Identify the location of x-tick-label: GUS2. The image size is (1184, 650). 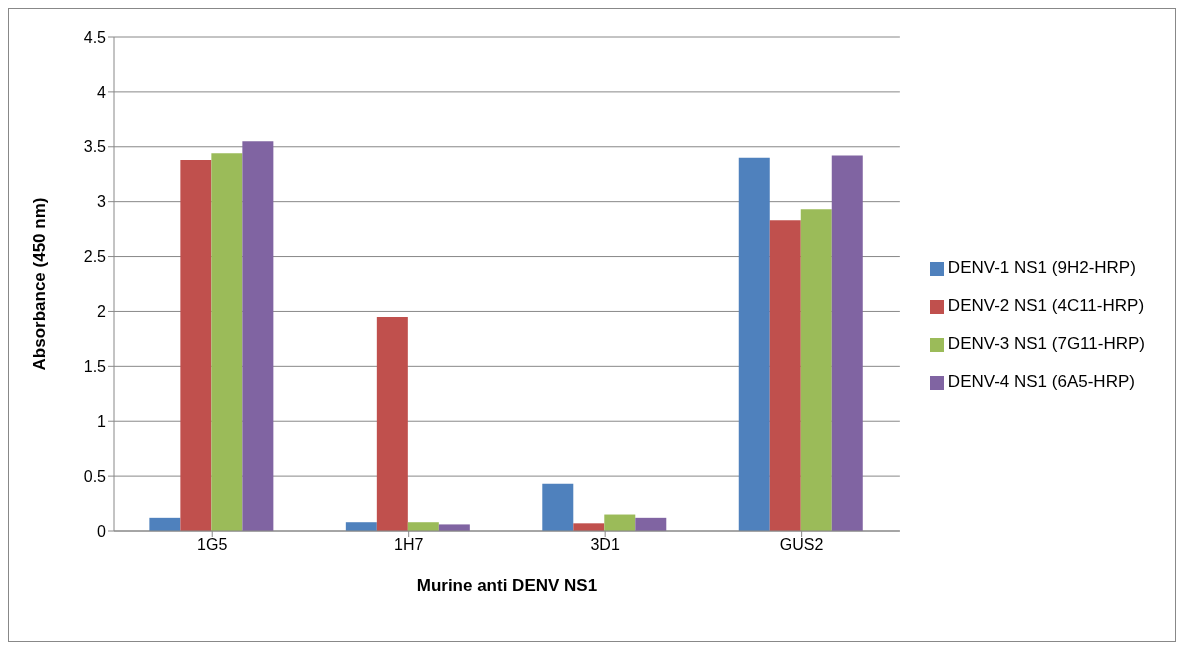
(801, 545).